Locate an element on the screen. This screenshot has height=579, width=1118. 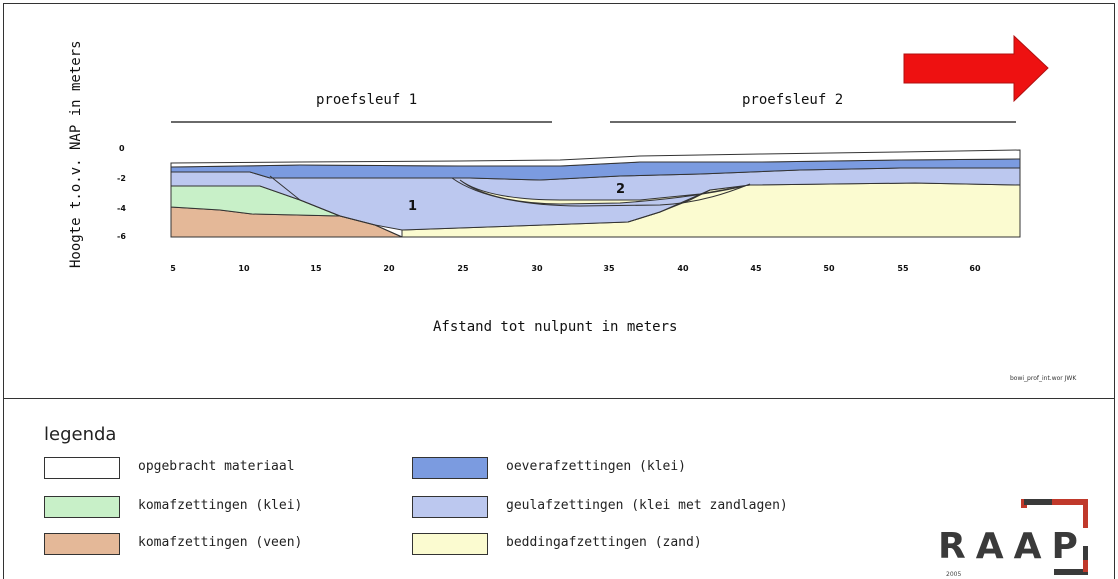
x-tick: 50 is located at coordinates (829, 268).